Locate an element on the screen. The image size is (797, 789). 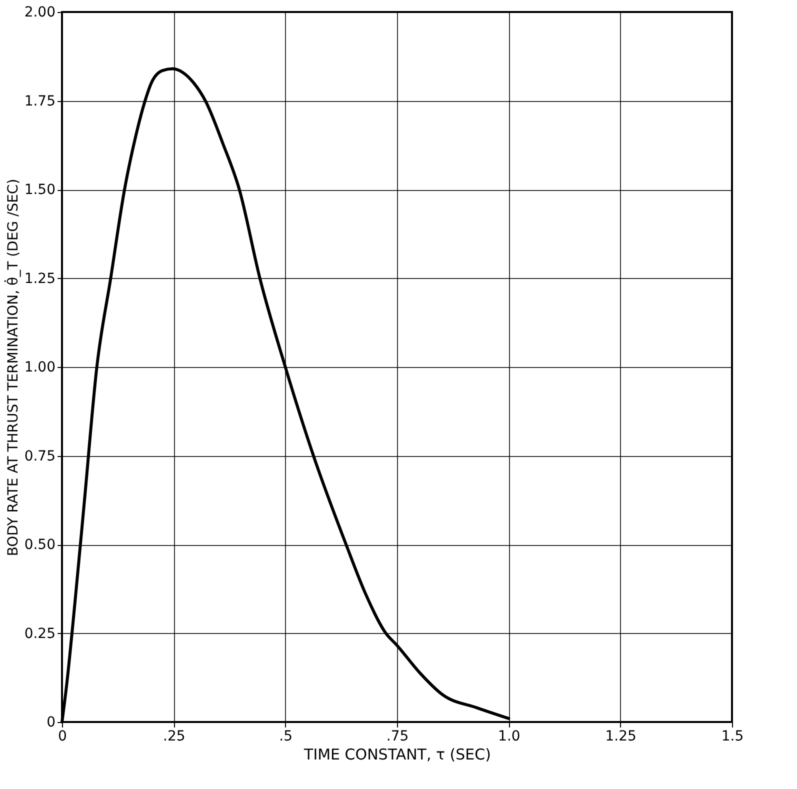
x-axis-title: TIME CONSTANT, τ (SEC) is located at coordinates (397, 755).